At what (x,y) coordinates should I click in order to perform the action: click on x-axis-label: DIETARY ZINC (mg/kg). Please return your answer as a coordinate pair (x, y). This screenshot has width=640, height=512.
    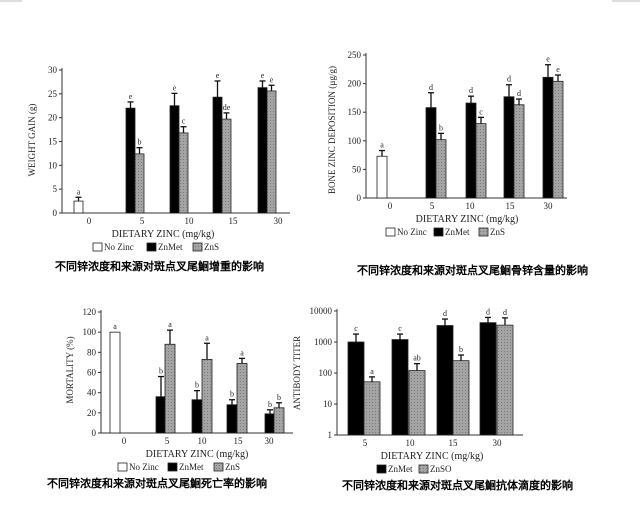
    Looking at the image, I should click on (197, 454).